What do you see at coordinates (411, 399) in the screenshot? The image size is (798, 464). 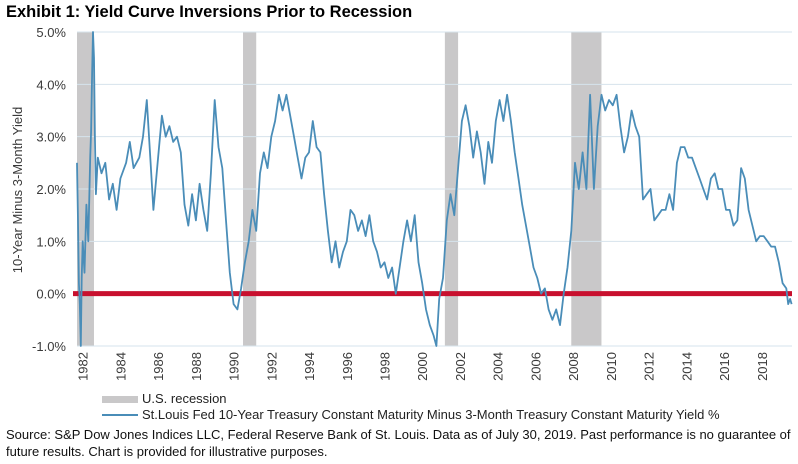 I see `legend-item-recession: U.S. recession` at bounding box center [411, 399].